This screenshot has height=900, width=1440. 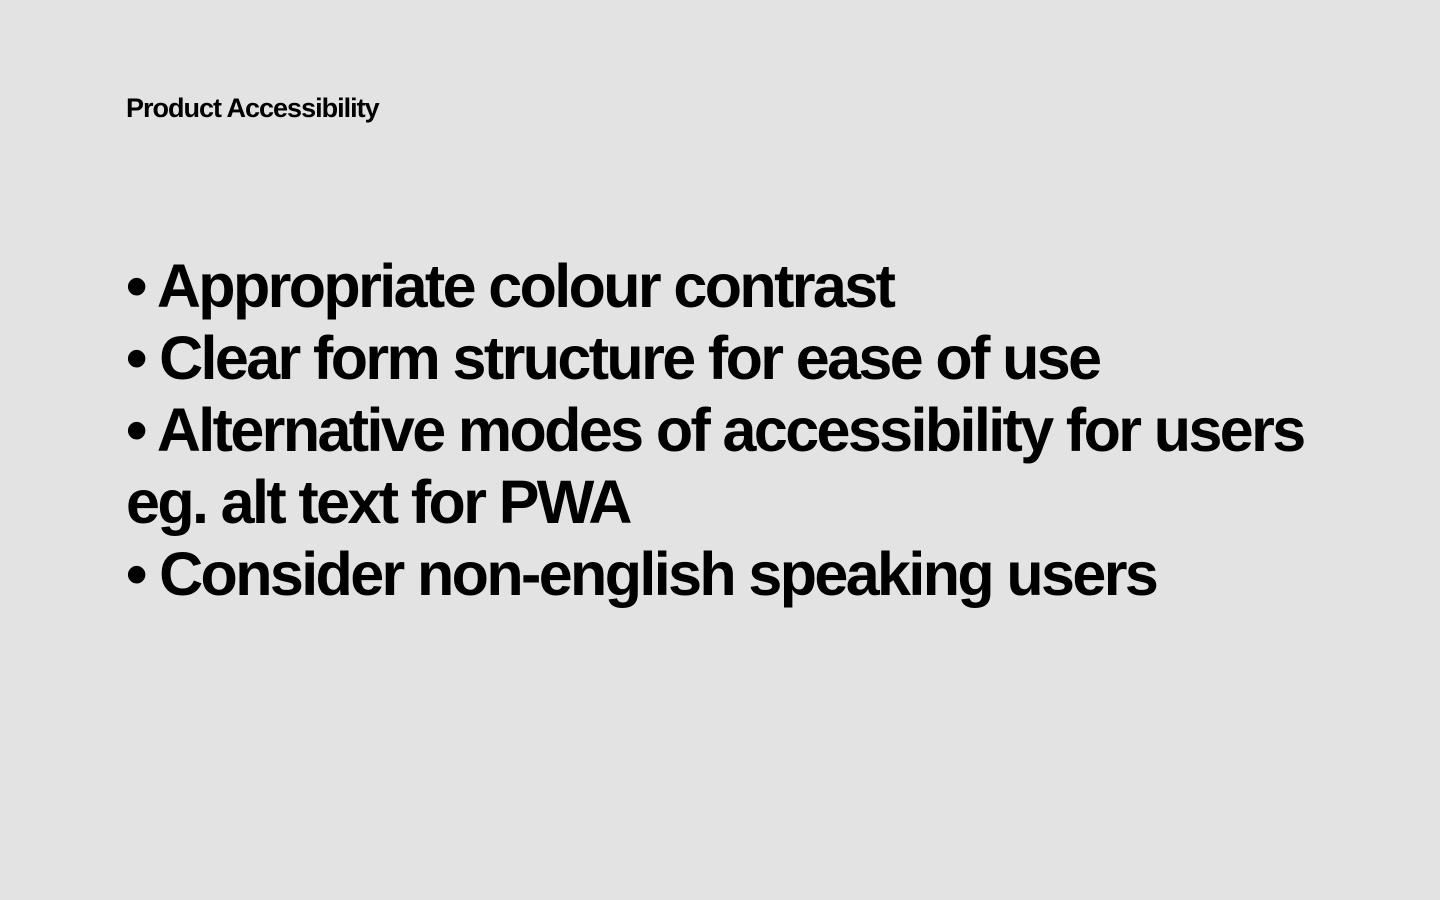 What do you see at coordinates (642, 574) in the screenshot?
I see `bullet-item-non-english-users: • Consider non-english speaking users` at bounding box center [642, 574].